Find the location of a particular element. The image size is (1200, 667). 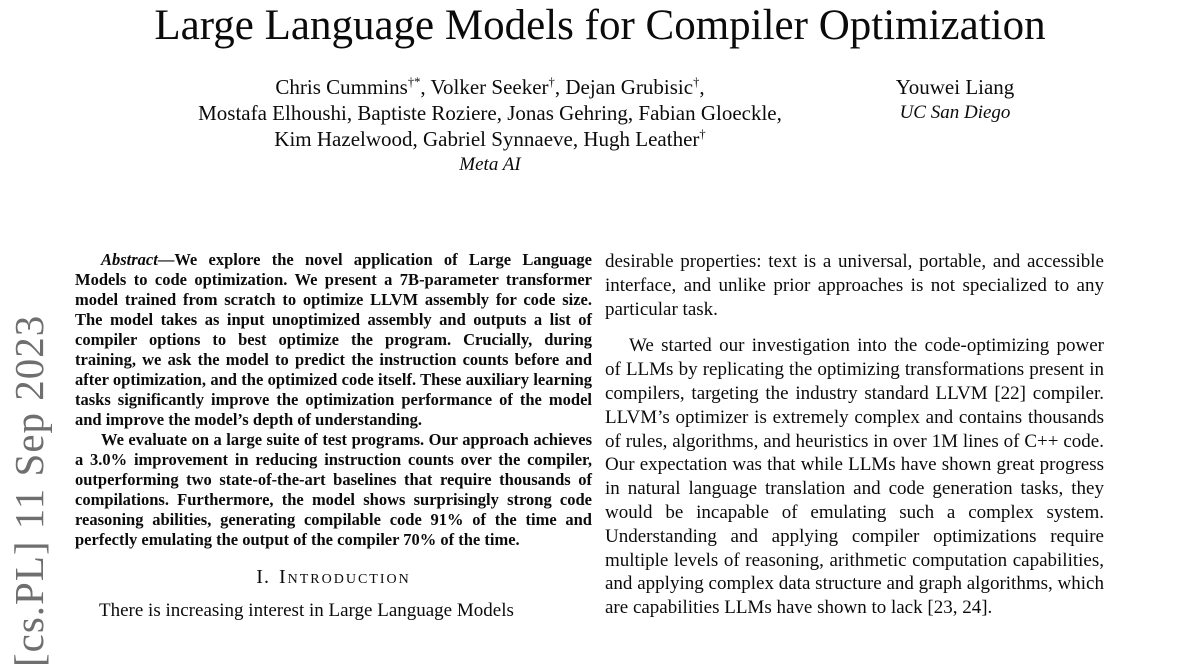

author-group-ucsd: Youwei Liang UC San Diego is located at coordinates (955, 100).